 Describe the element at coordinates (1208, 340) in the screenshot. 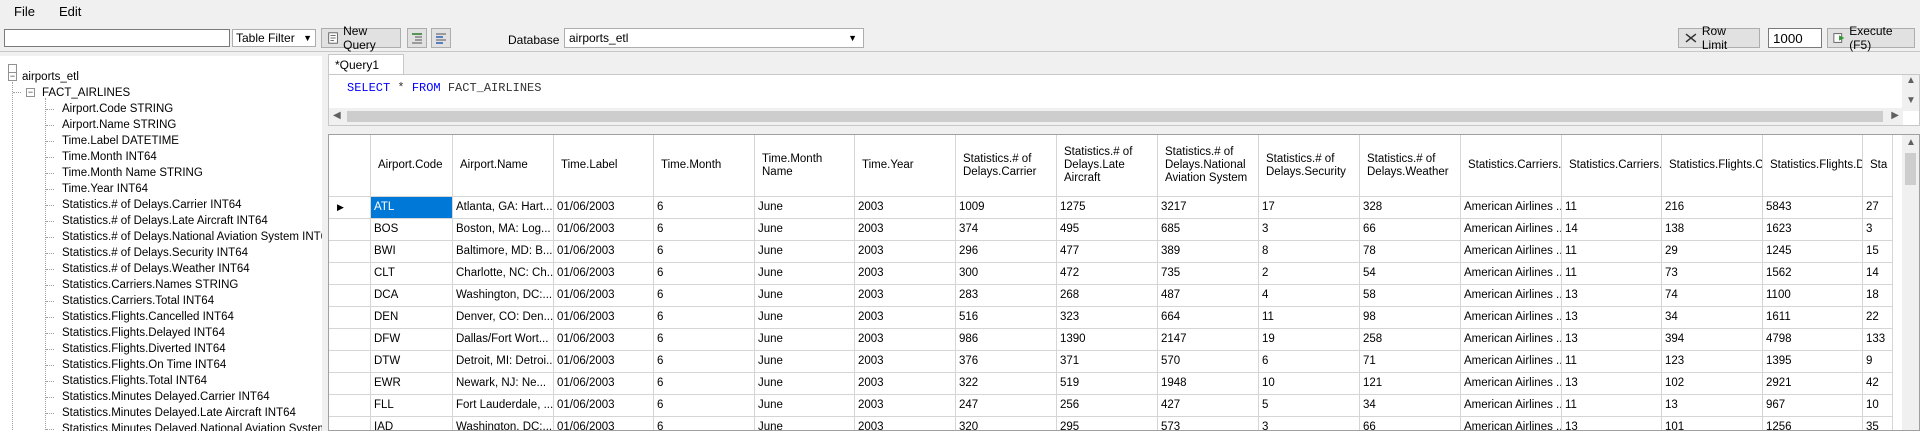

I see `table-cell: 2147` at that location.